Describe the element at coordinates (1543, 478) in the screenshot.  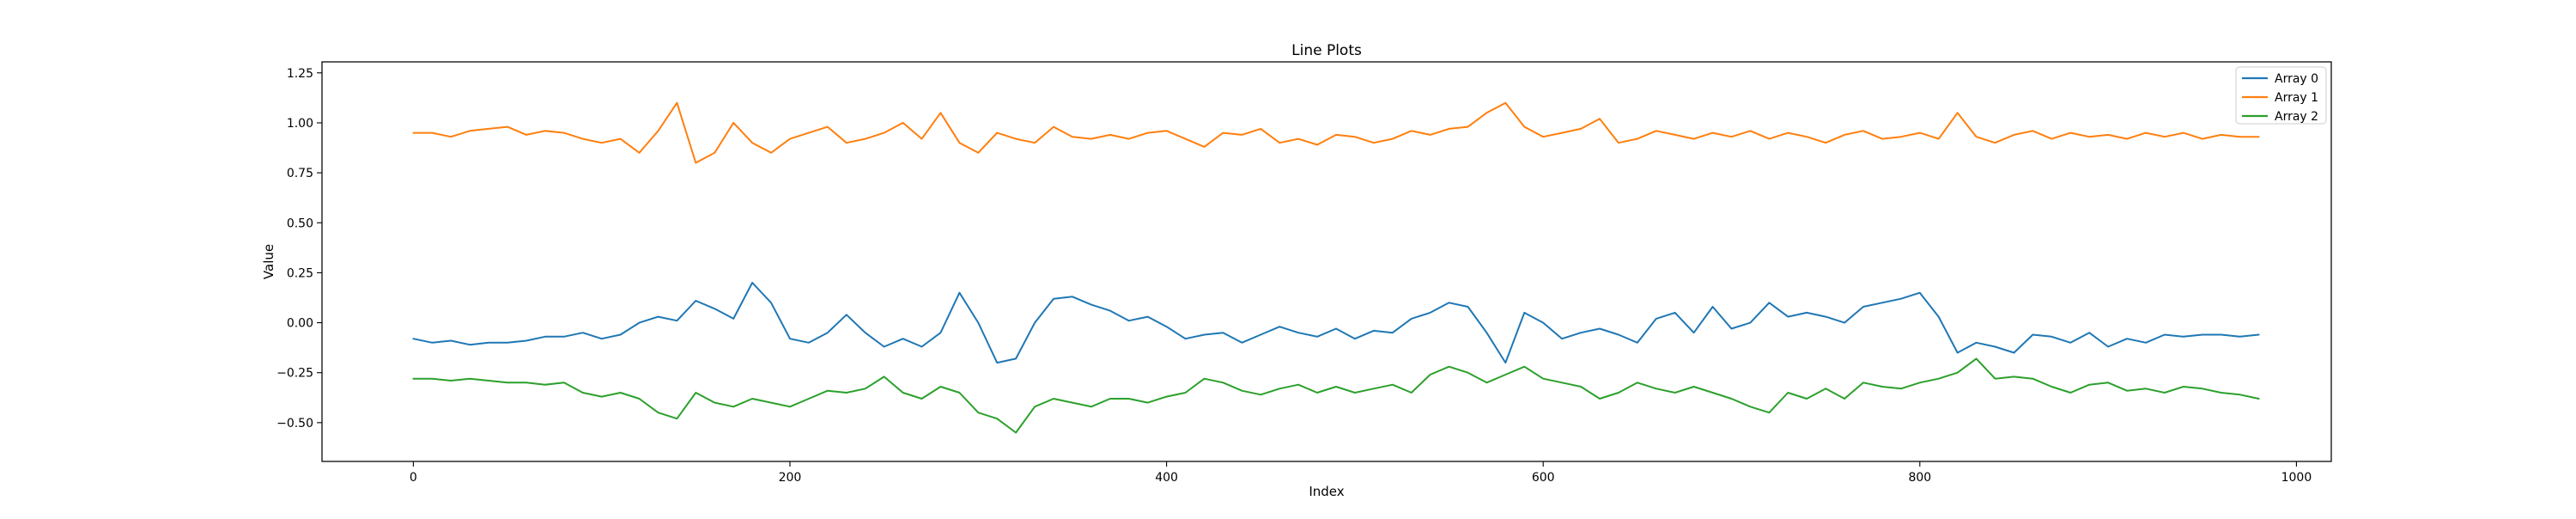
I see `x-tick-label: 600` at that location.